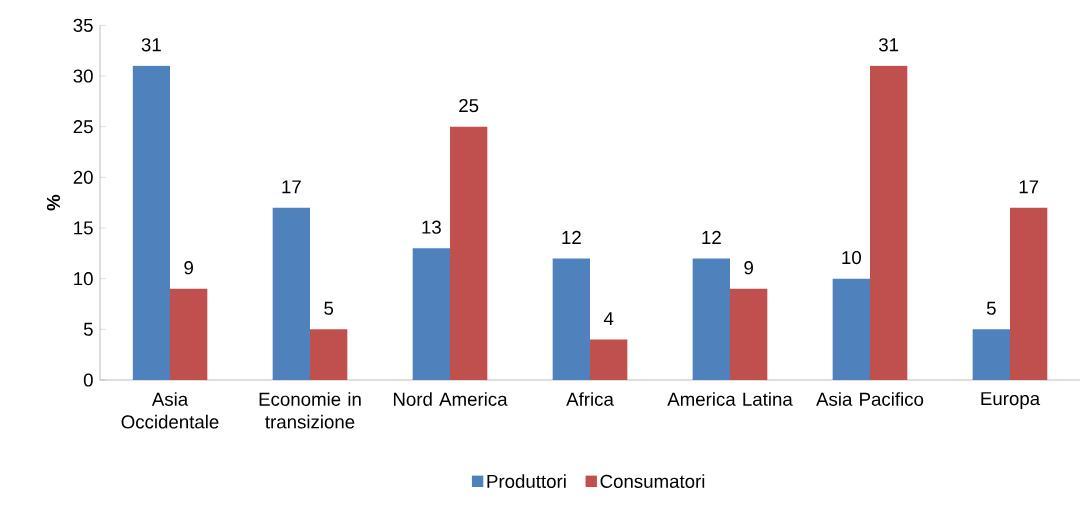  I want to click on data-label: 13, so click(431, 227).